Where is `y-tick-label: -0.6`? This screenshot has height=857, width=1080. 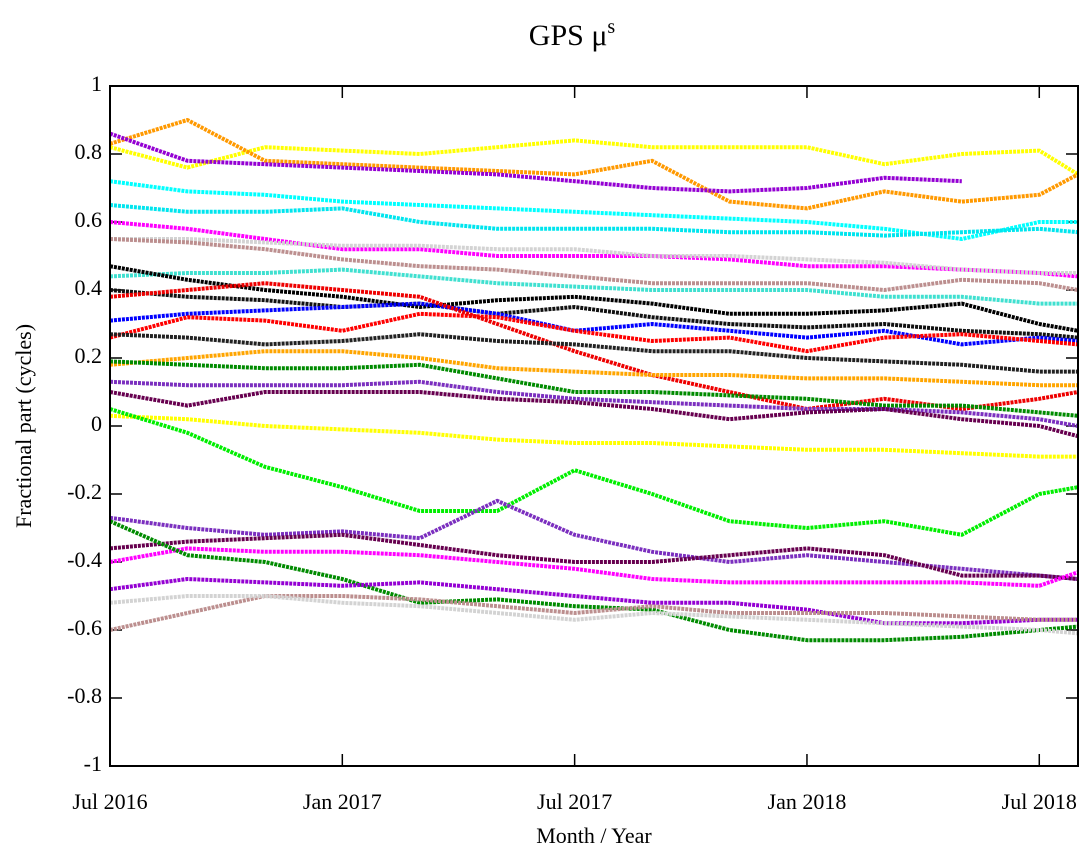
y-tick-label: -0.6 is located at coordinates (84, 627).